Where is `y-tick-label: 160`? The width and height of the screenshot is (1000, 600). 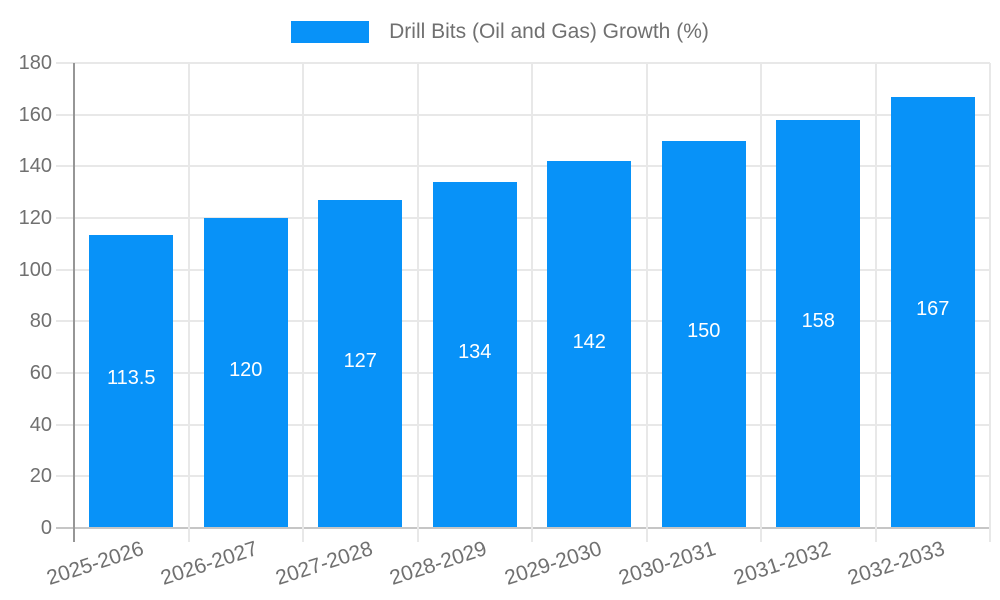
y-tick-label: 160 is located at coordinates (35, 114).